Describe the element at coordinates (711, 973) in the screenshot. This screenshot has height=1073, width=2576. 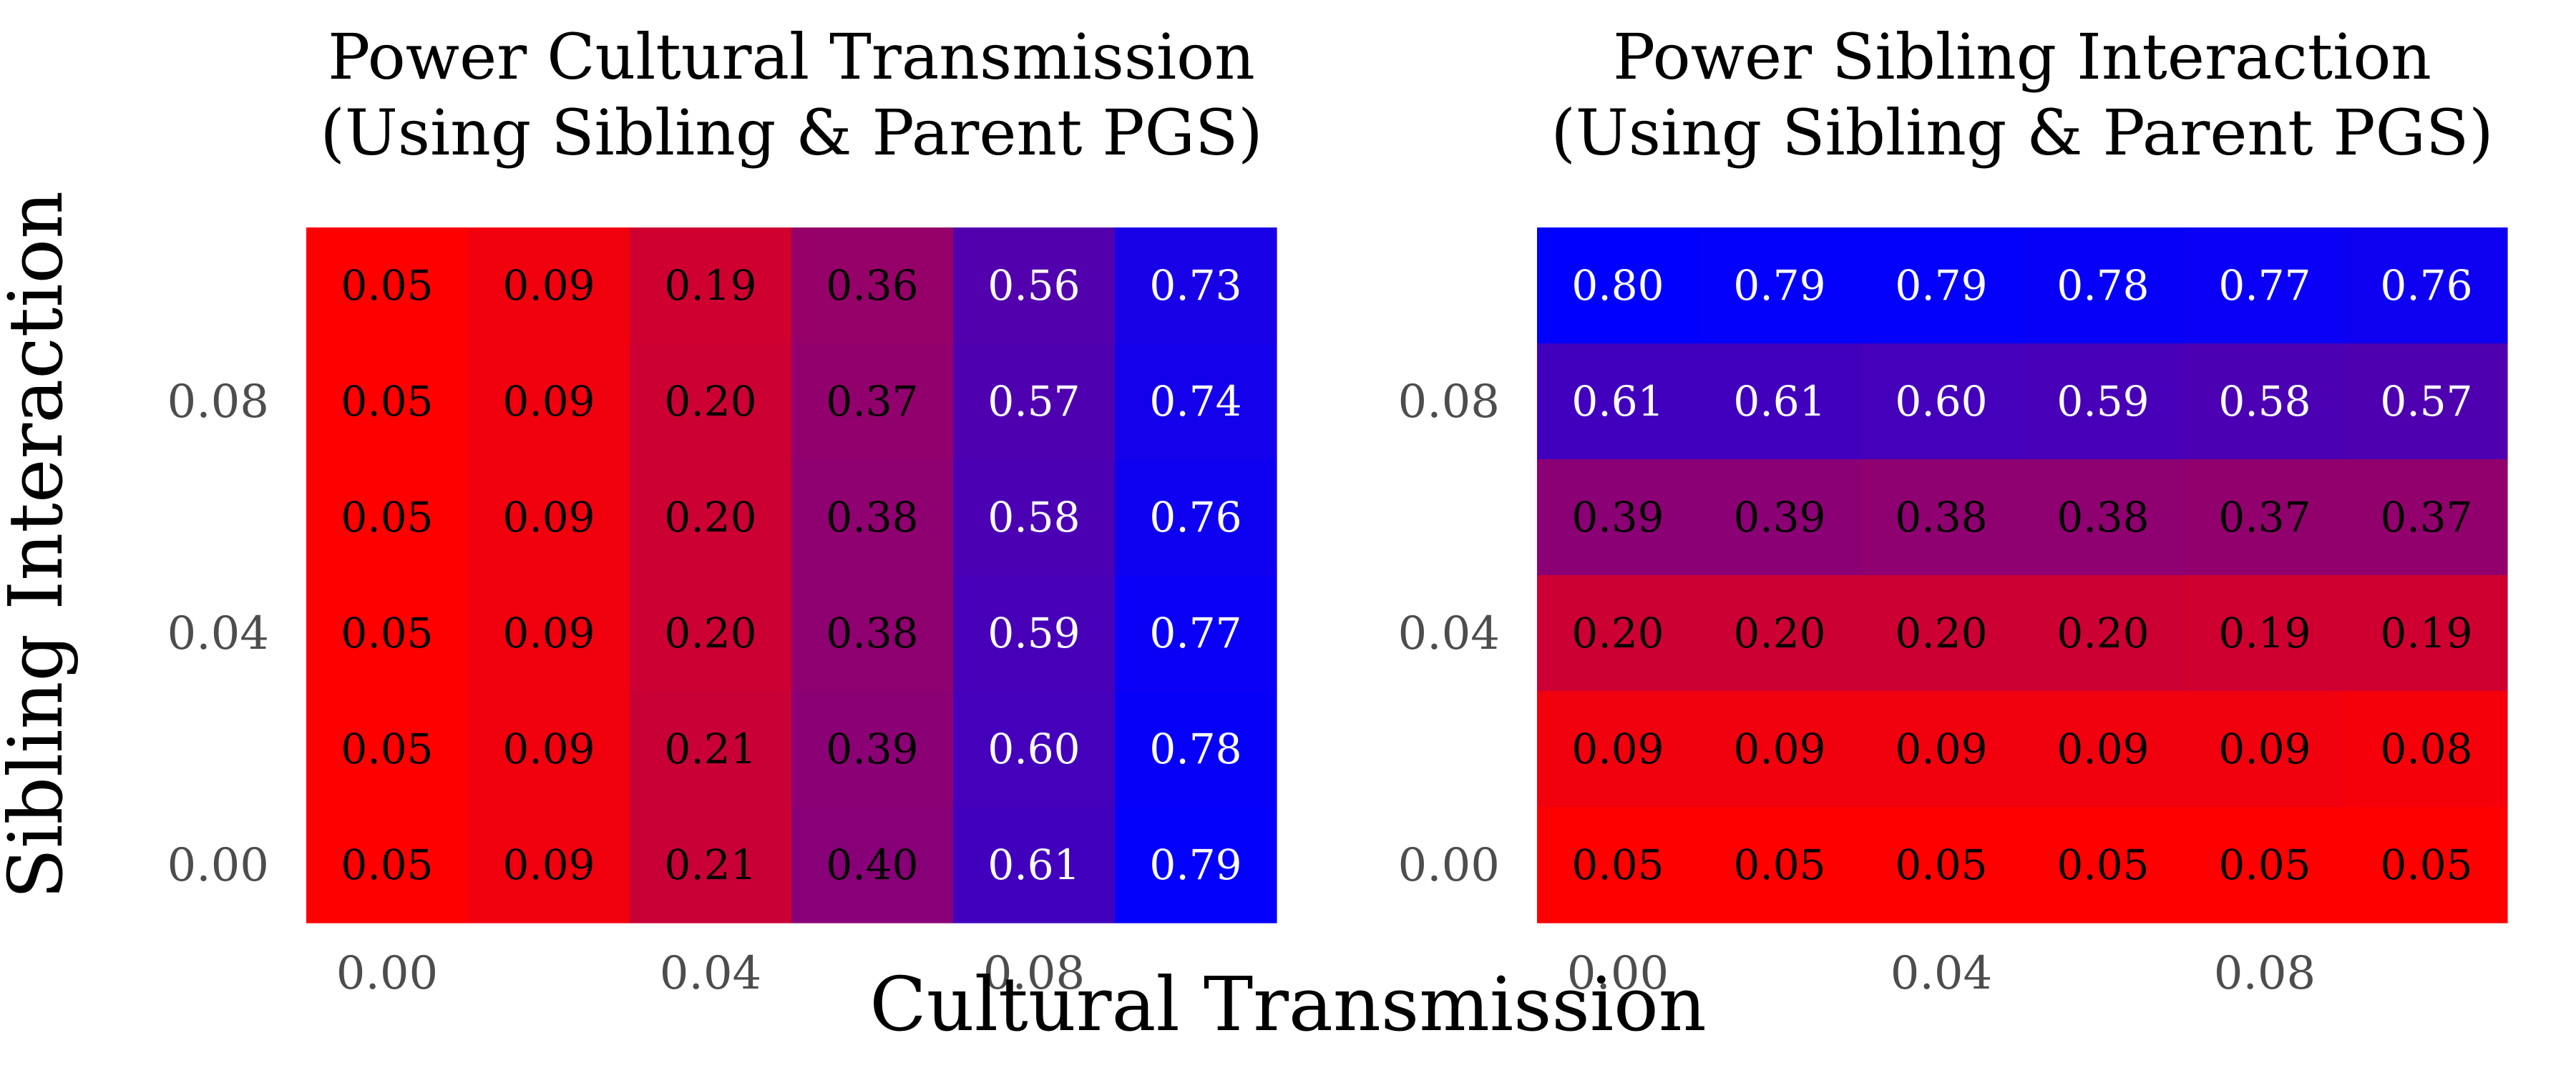
I see `x-tick-label: 0.04` at that location.